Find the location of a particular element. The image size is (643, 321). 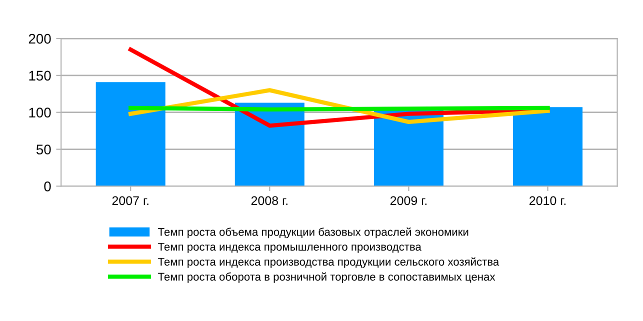

y-tick-label: 200 is located at coordinates (39, 39).